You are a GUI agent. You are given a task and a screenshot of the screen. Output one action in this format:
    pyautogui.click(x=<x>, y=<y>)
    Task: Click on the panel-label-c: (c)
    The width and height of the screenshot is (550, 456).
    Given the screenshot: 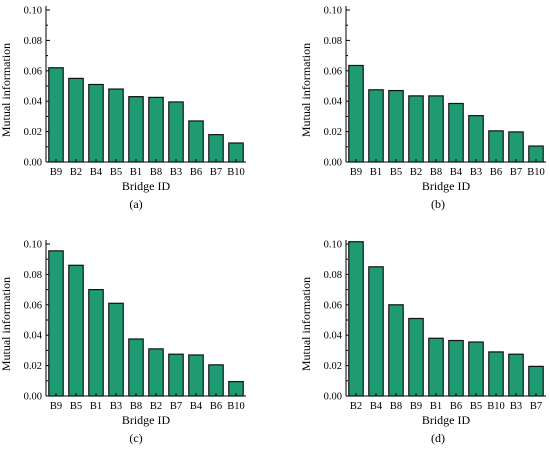 What is the action you would take?
    pyautogui.click(x=136, y=438)
    